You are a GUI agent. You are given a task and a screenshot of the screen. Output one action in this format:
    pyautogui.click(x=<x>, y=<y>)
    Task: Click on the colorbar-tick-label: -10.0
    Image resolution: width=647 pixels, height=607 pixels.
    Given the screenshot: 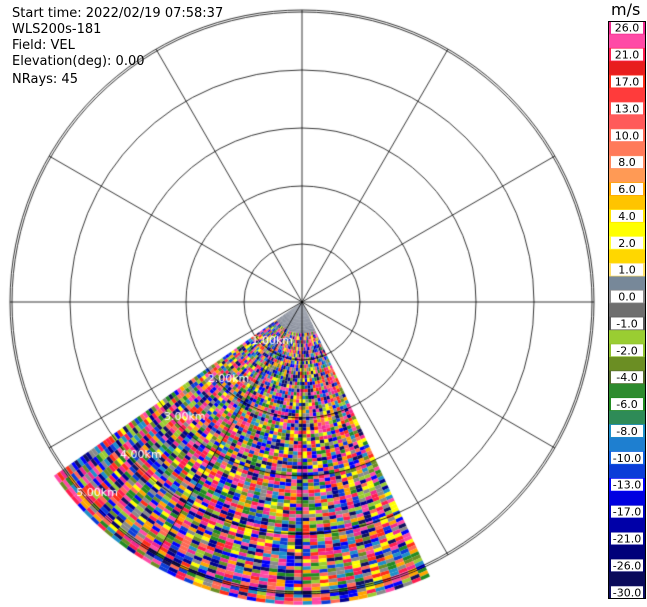 What is the action you would take?
    pyautogui.click(x=627, y=458)
    